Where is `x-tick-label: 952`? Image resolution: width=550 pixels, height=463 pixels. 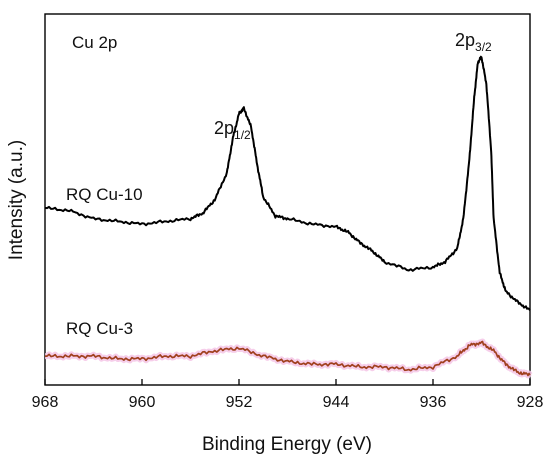
x-tick-label: 952 is located at coordinates (239, 402).